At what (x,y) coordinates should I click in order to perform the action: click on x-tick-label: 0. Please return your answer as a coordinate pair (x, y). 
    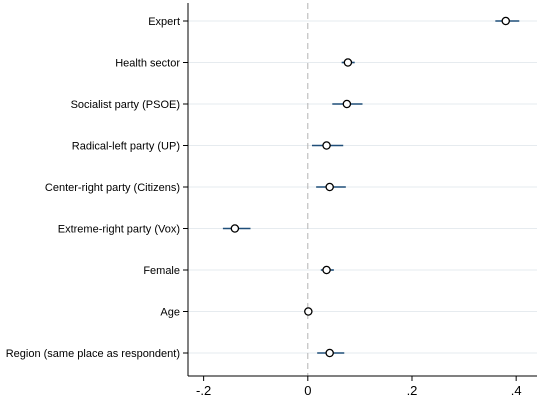
    Looking at the image, I should click on (307, 390).